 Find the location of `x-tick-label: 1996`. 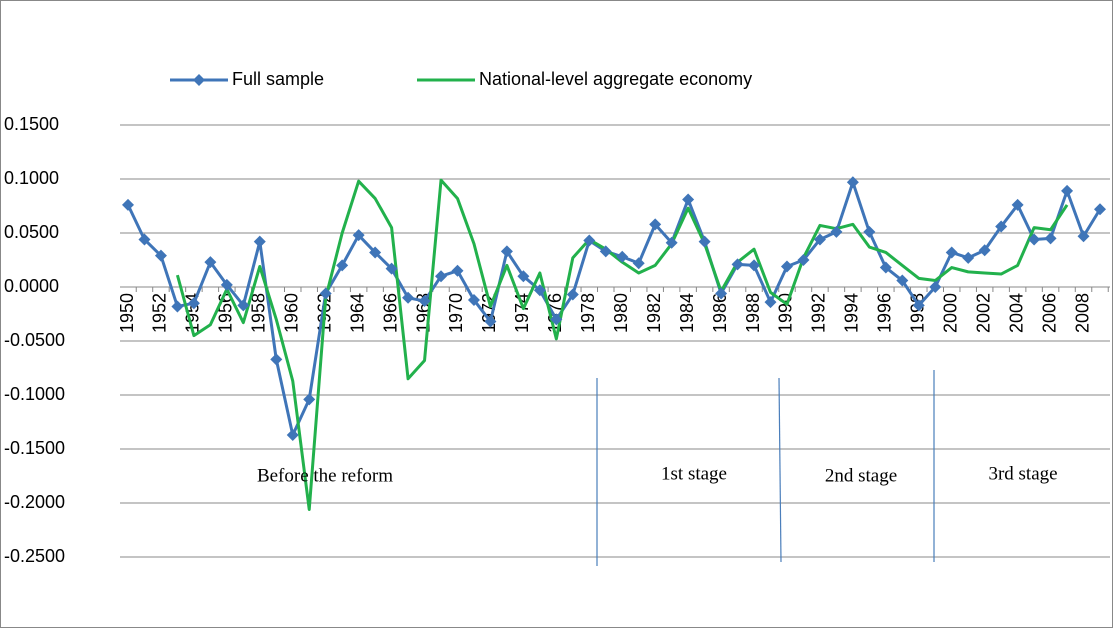

x-tick-label: 1996 is located at coordinates (885, 313).